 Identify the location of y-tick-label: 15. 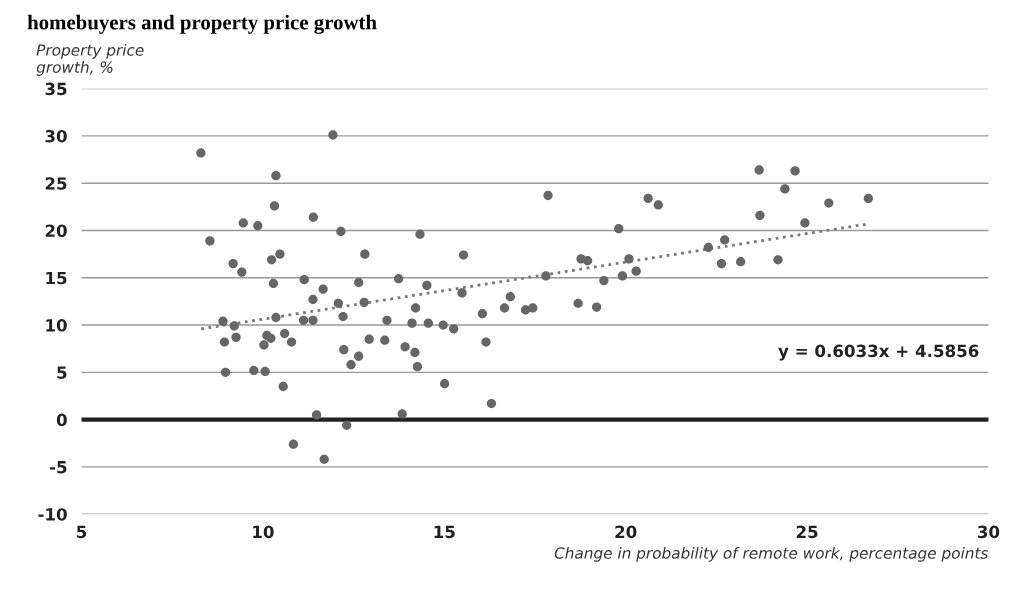
(56, 278).